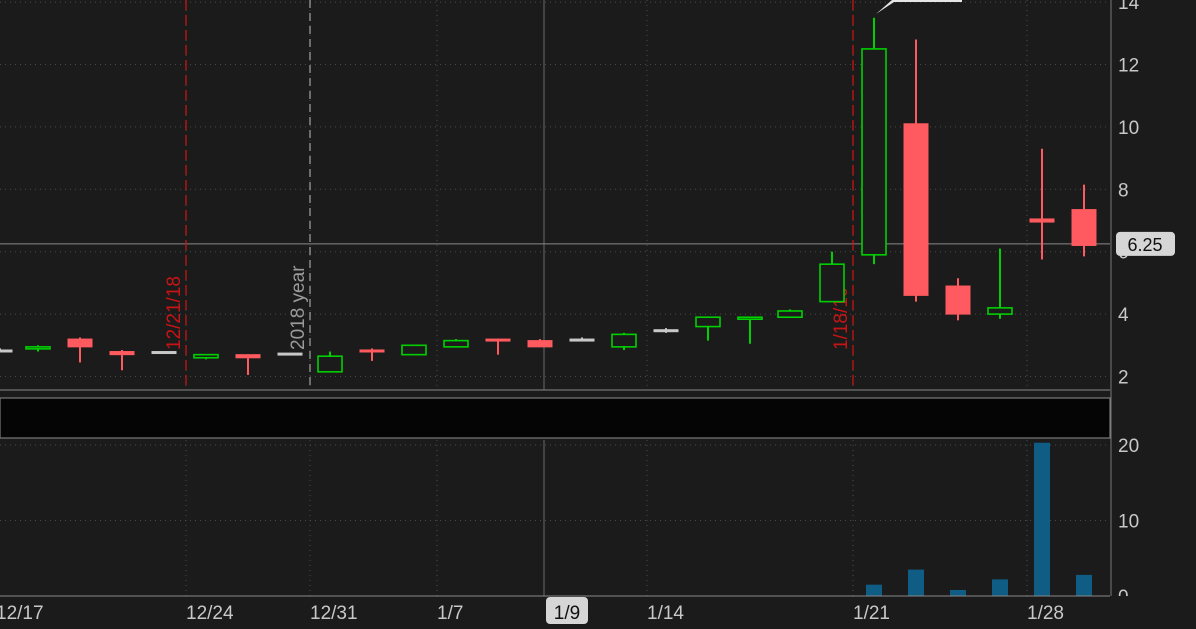  I want to click on date-axis-tick-label: 12/24, so click(210, 613).